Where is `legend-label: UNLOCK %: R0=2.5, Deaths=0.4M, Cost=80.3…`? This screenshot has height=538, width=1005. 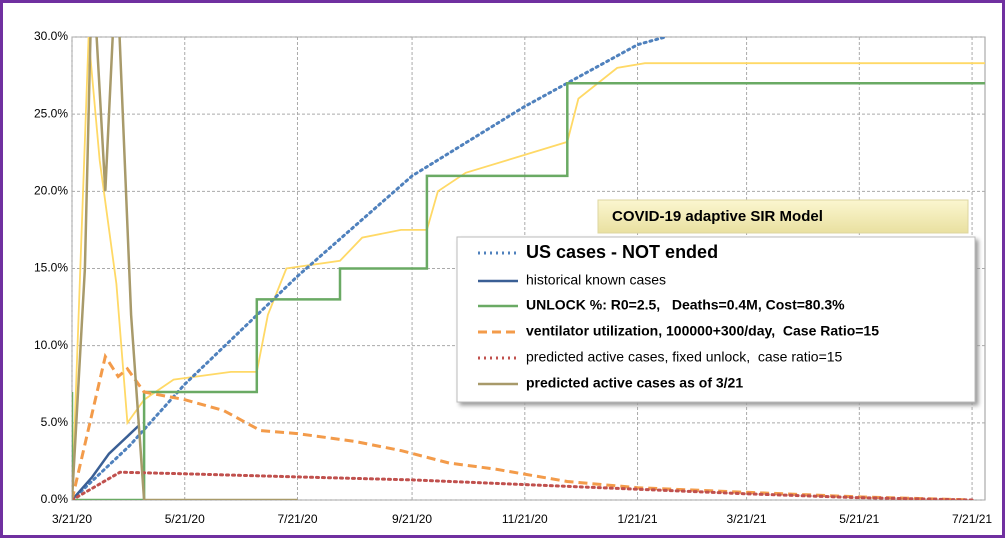 legend-label: UNLOCK %: R0=2.5, Deaths=0.4M, Cost=80.3… is located at coordinates (685, 305).